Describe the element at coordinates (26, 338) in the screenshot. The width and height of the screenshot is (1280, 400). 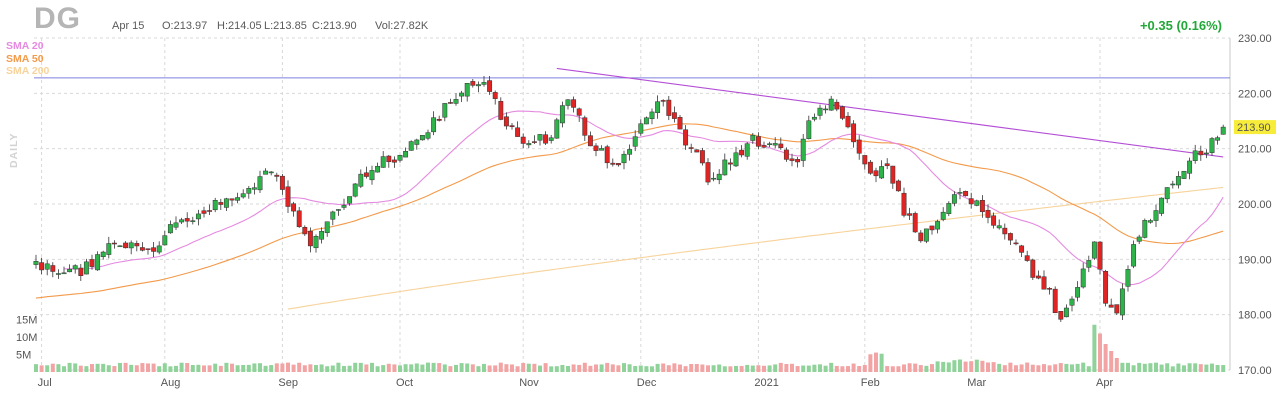
I see `volume-tick-label: 10M` at that location.